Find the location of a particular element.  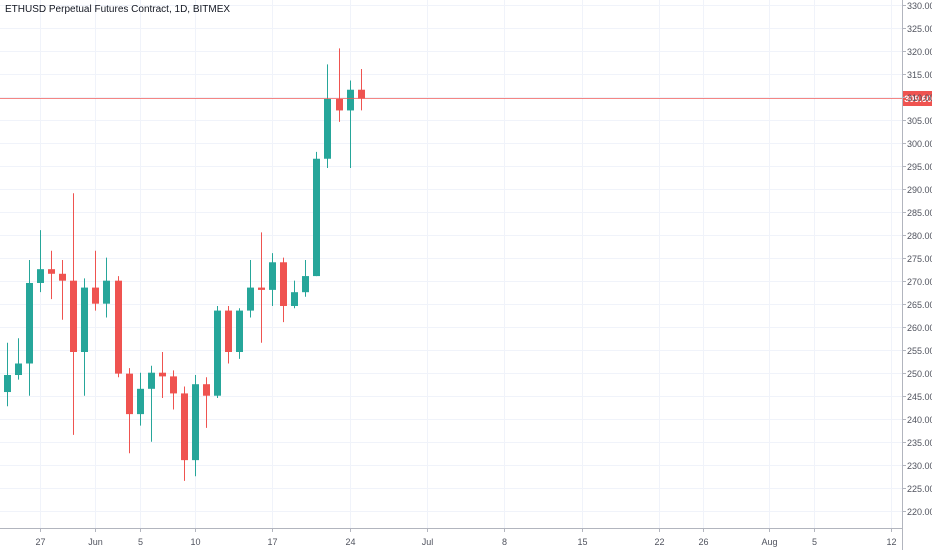

y-tick-label: 250.00 is located at coordinates (919, 374).